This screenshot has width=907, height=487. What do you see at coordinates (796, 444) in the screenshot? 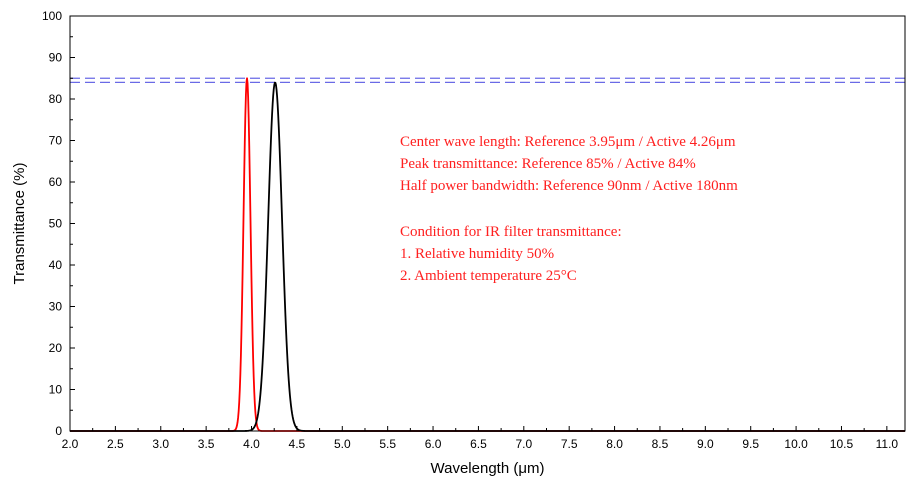
I see `x-tick-label: 10.0` at bounding box center [796, 444].